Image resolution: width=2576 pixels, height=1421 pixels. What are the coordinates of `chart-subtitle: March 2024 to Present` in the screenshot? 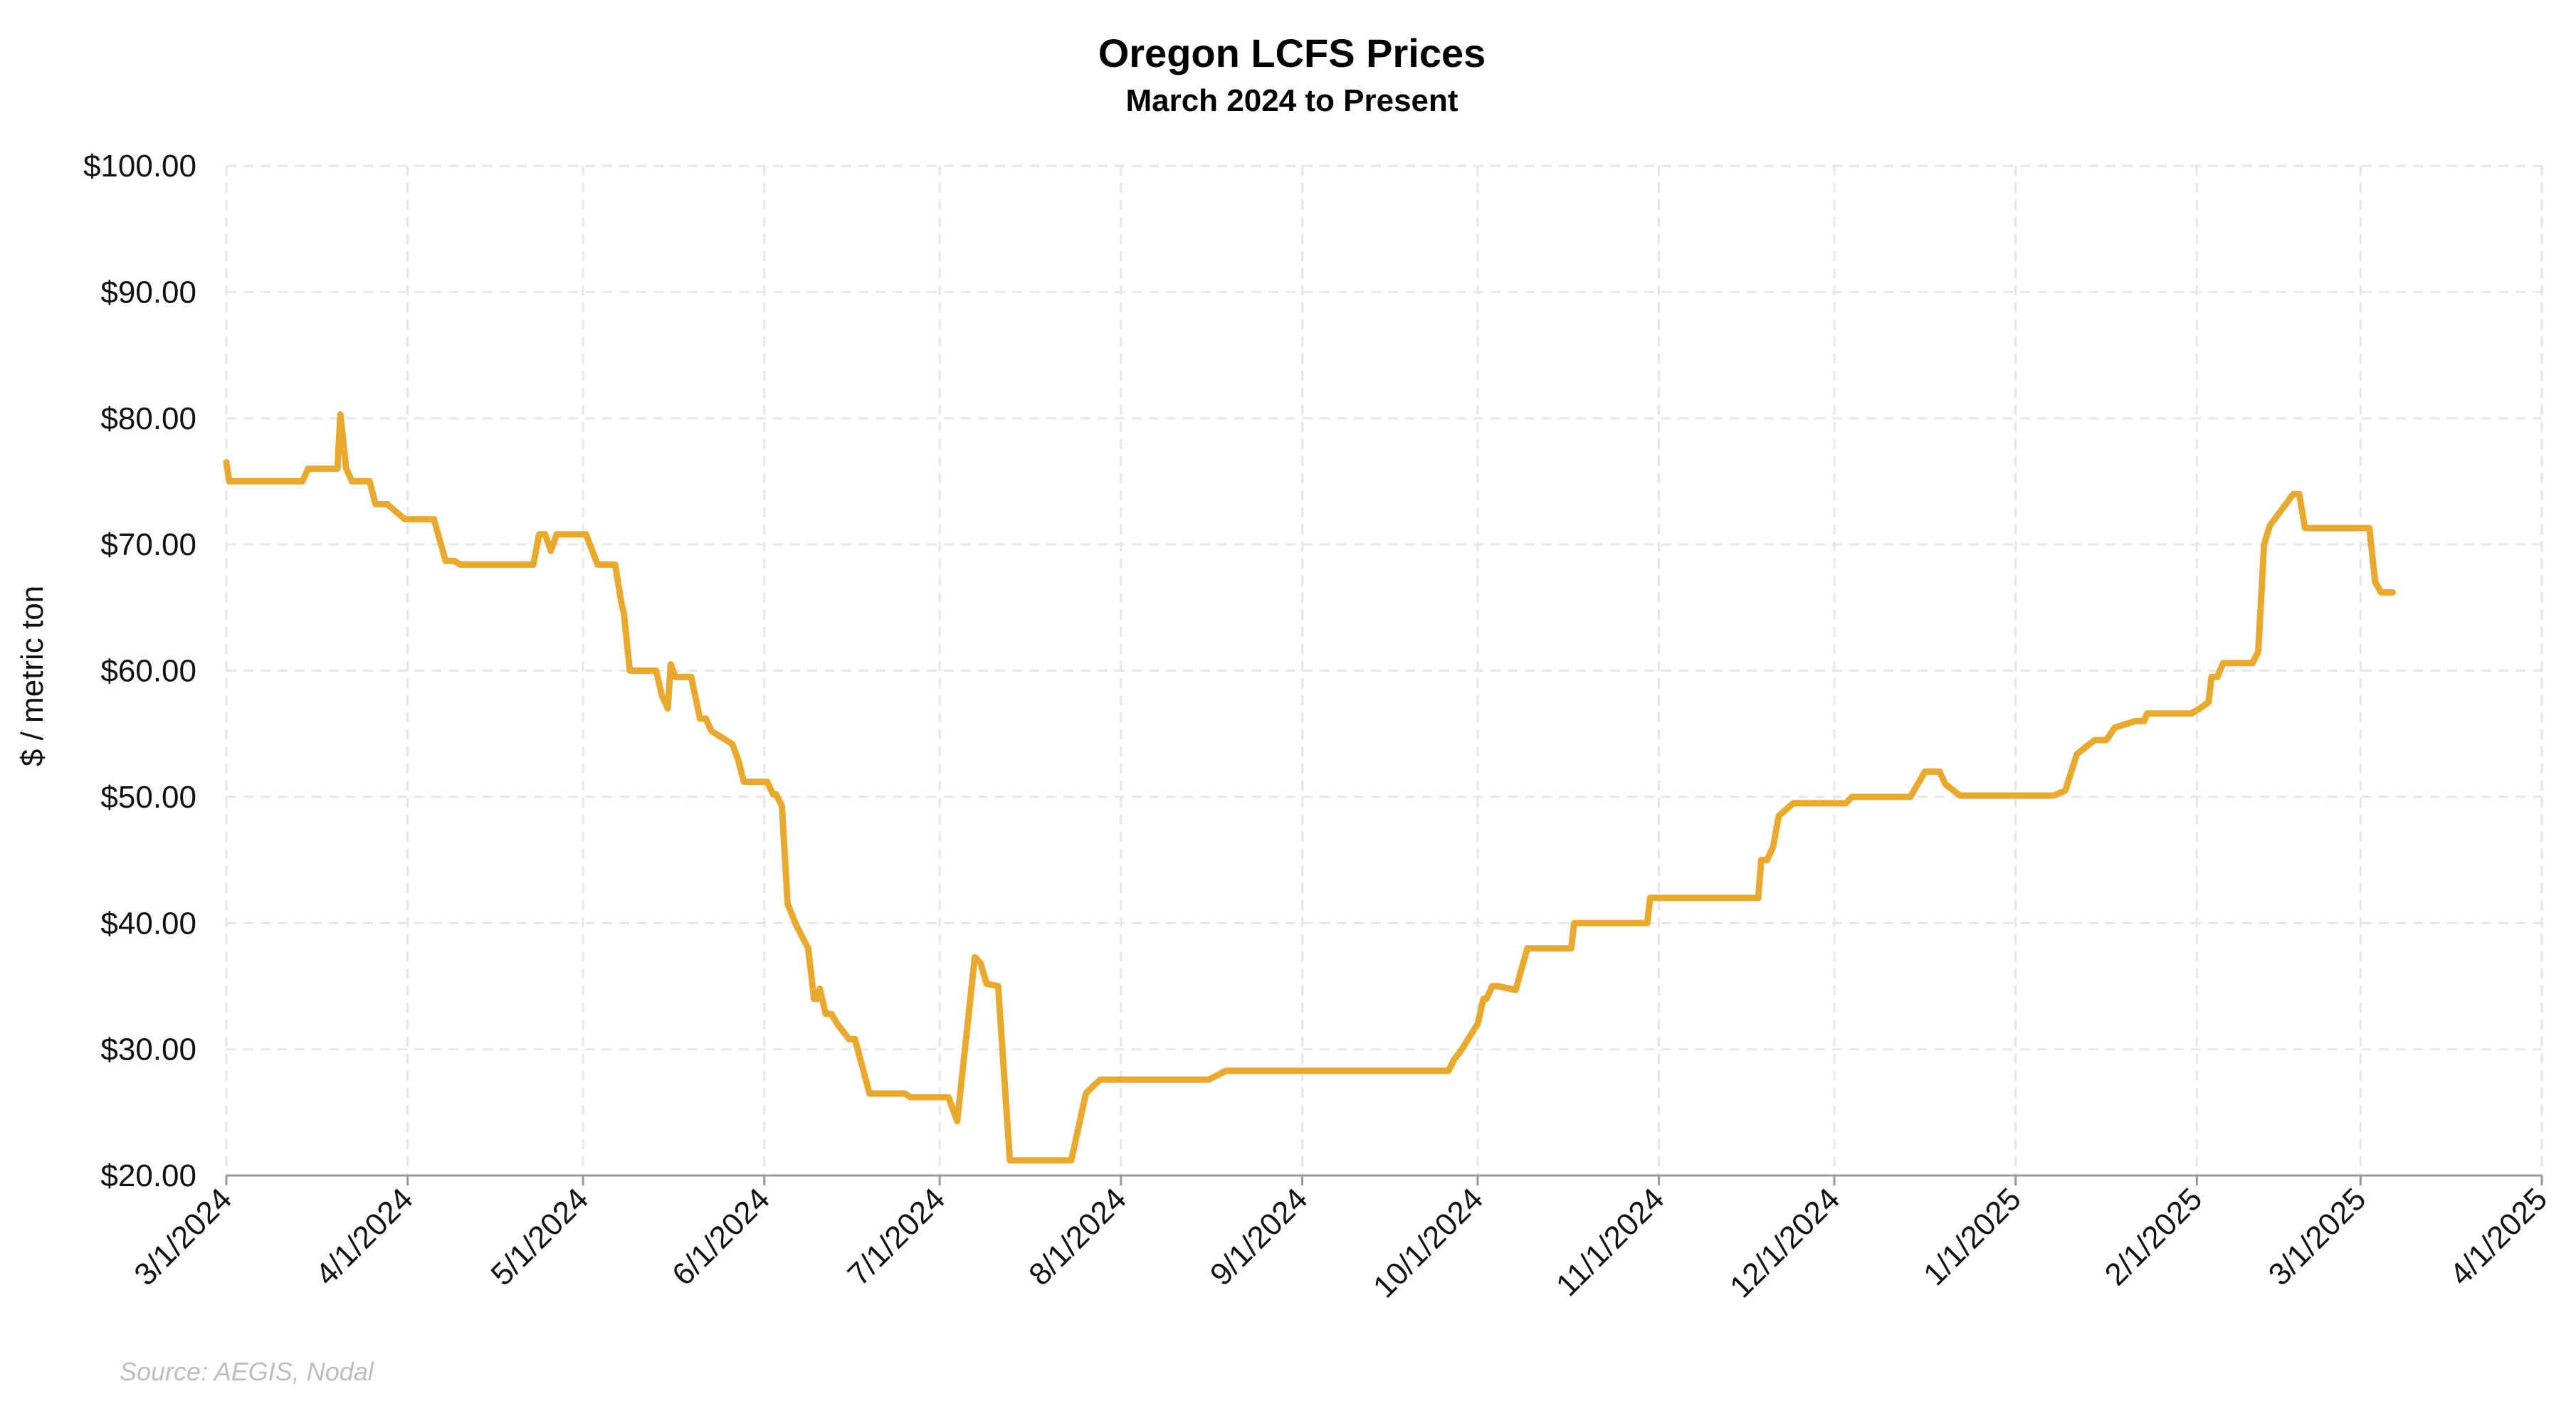 It's located at (1291, 100).